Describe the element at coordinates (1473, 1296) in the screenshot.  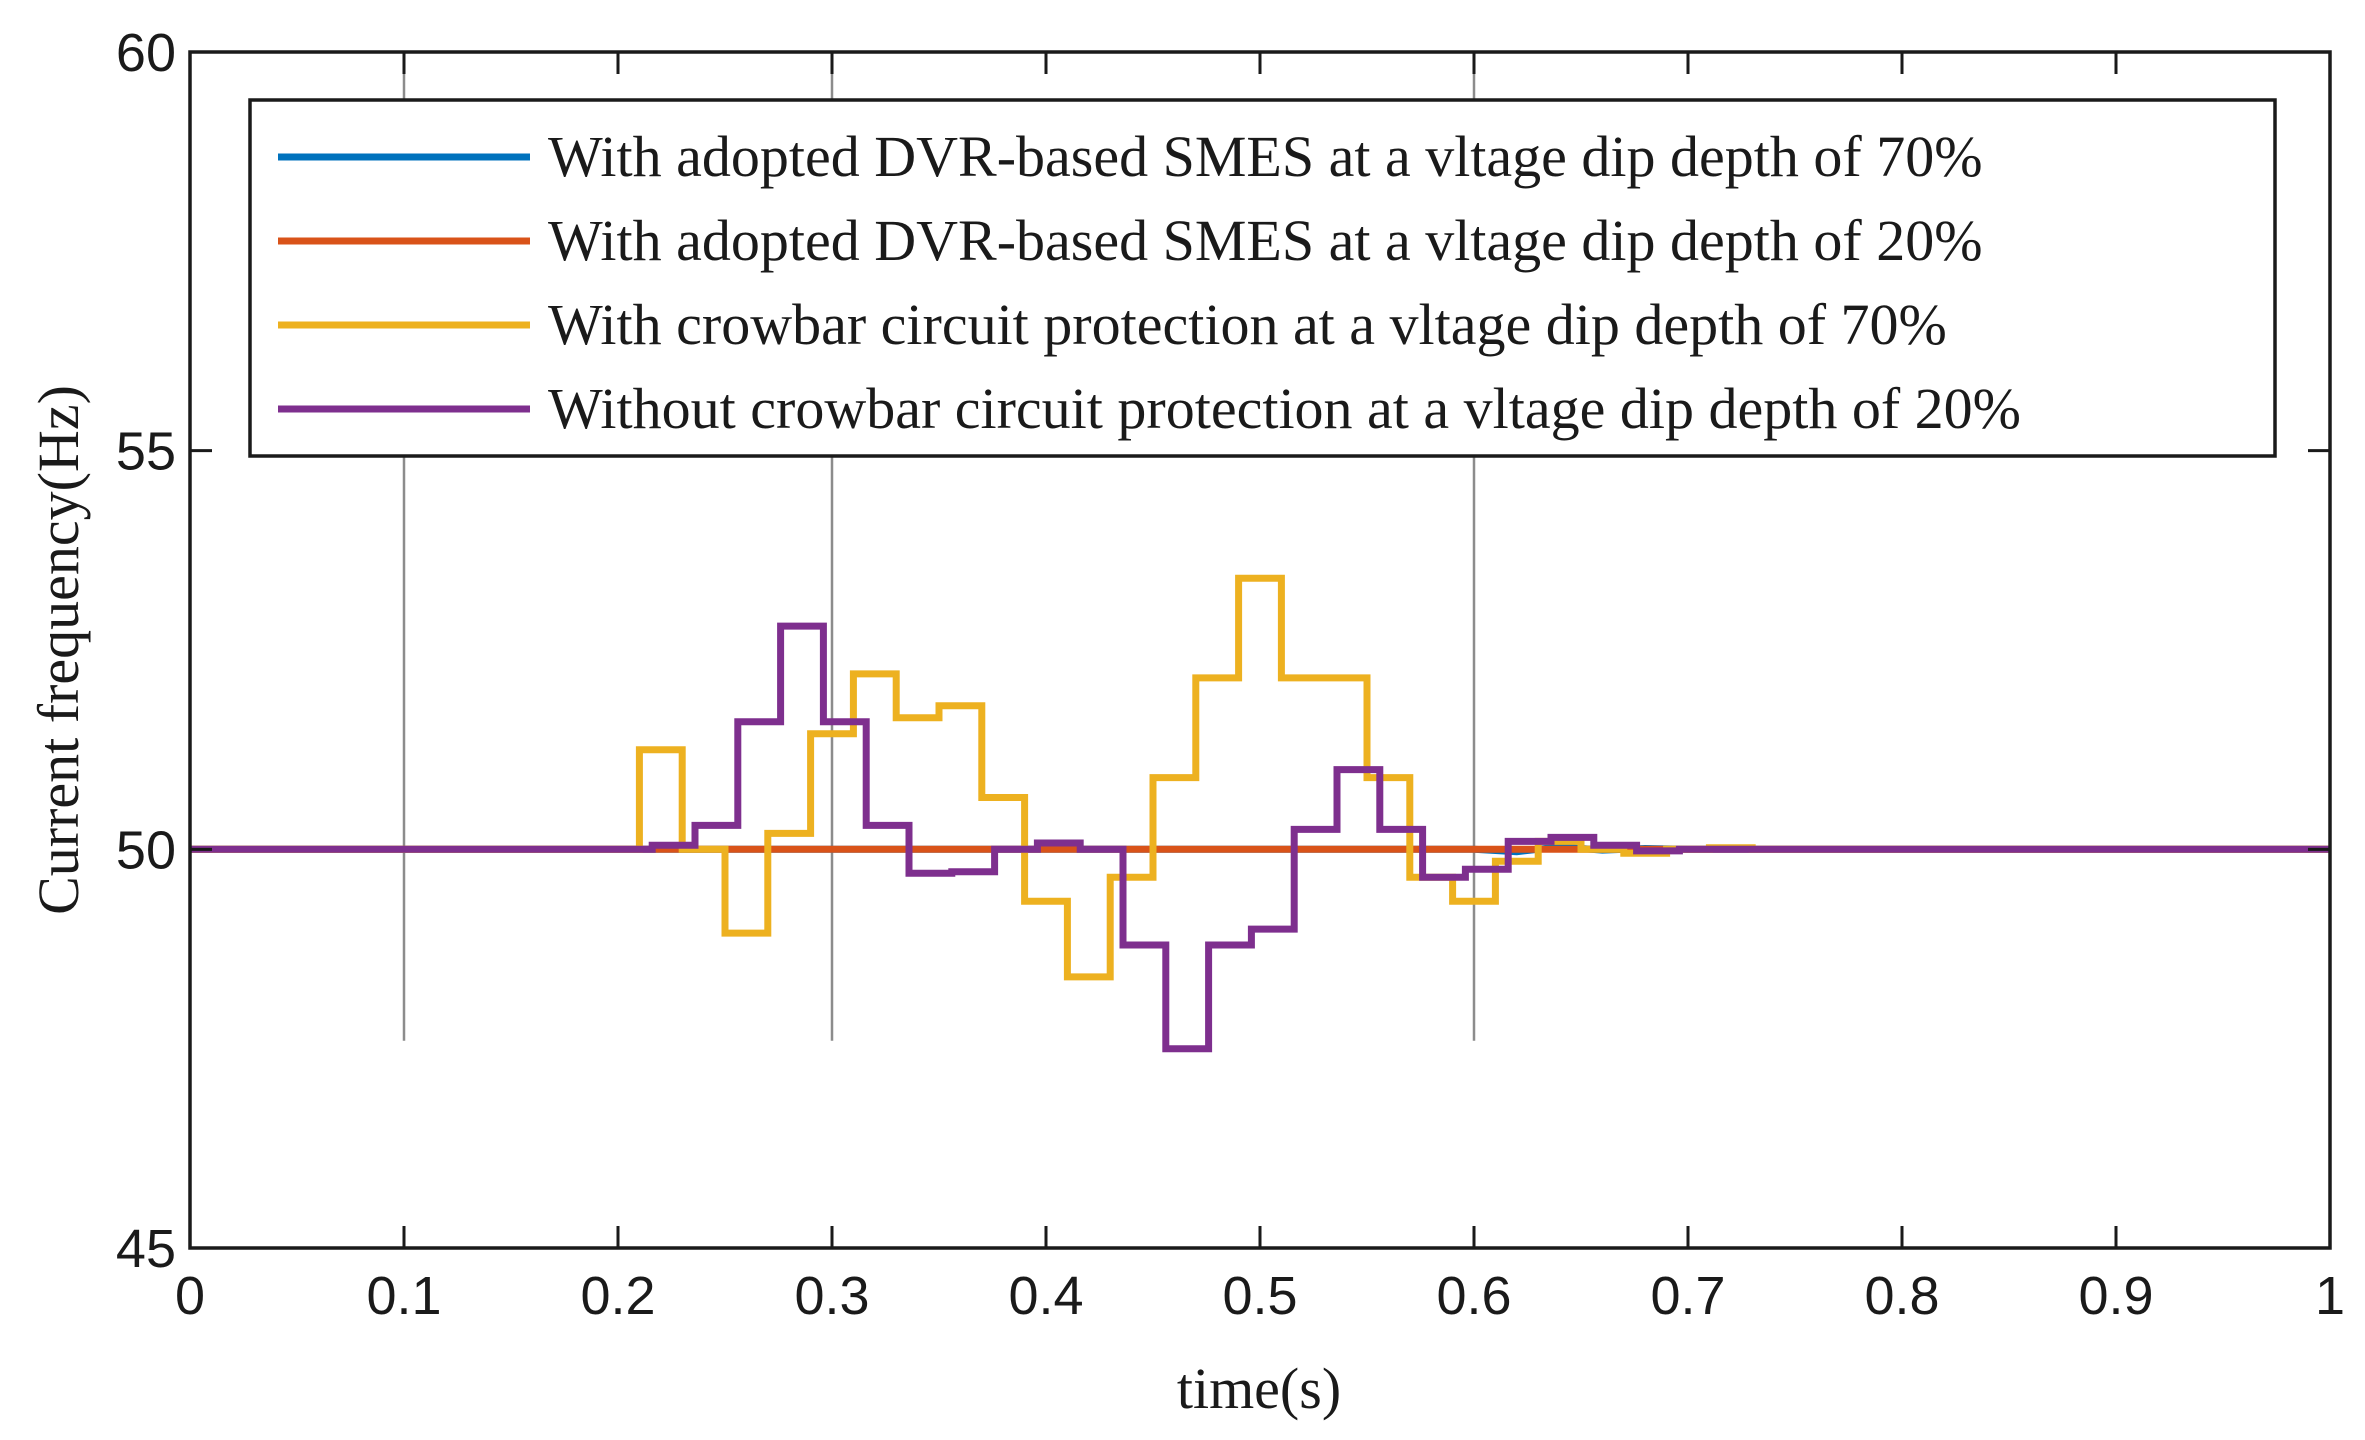
I see `x-tick-label: 0.6` at that location.